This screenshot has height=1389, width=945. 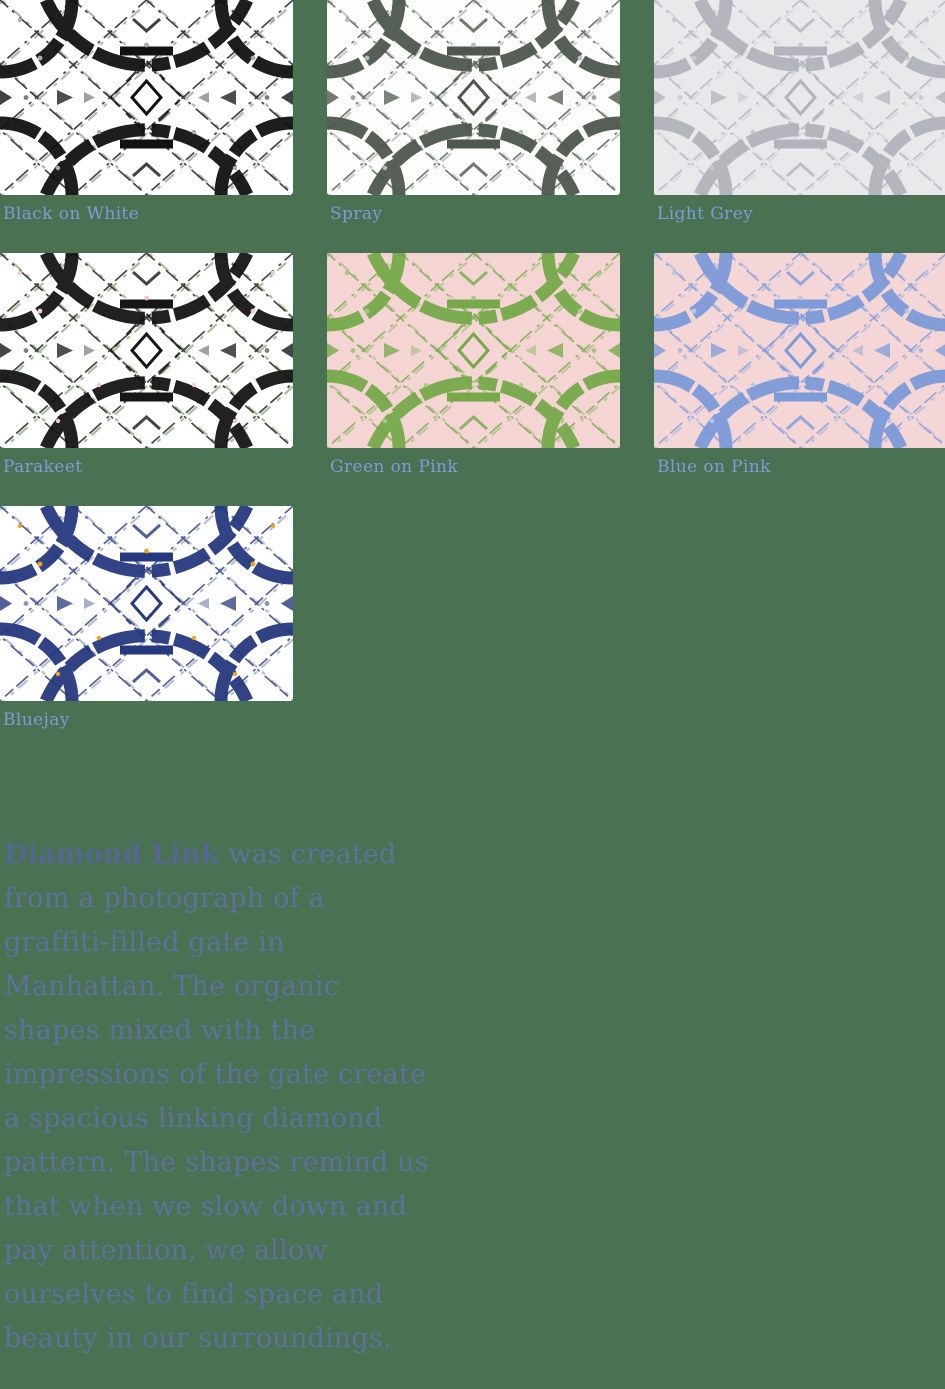 I want to click on swatch-card-blue-on-pink: Blue on Pink, so click(x=799, y=365).